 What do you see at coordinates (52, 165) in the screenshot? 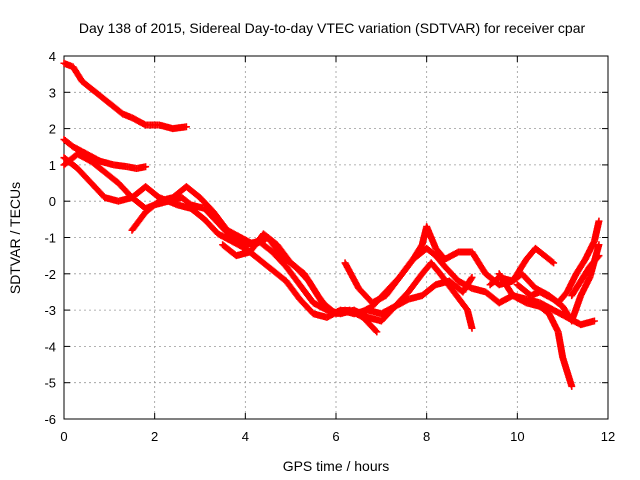
I see `y-tick-label: 1` at bounding box center [52, 165].